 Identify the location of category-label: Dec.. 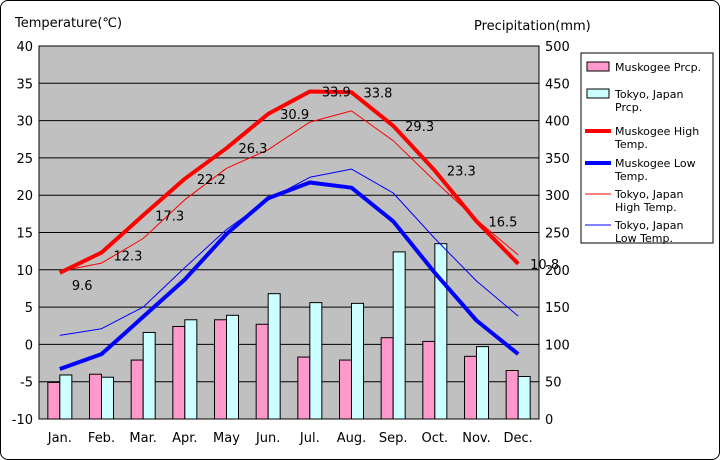
(518, 438).